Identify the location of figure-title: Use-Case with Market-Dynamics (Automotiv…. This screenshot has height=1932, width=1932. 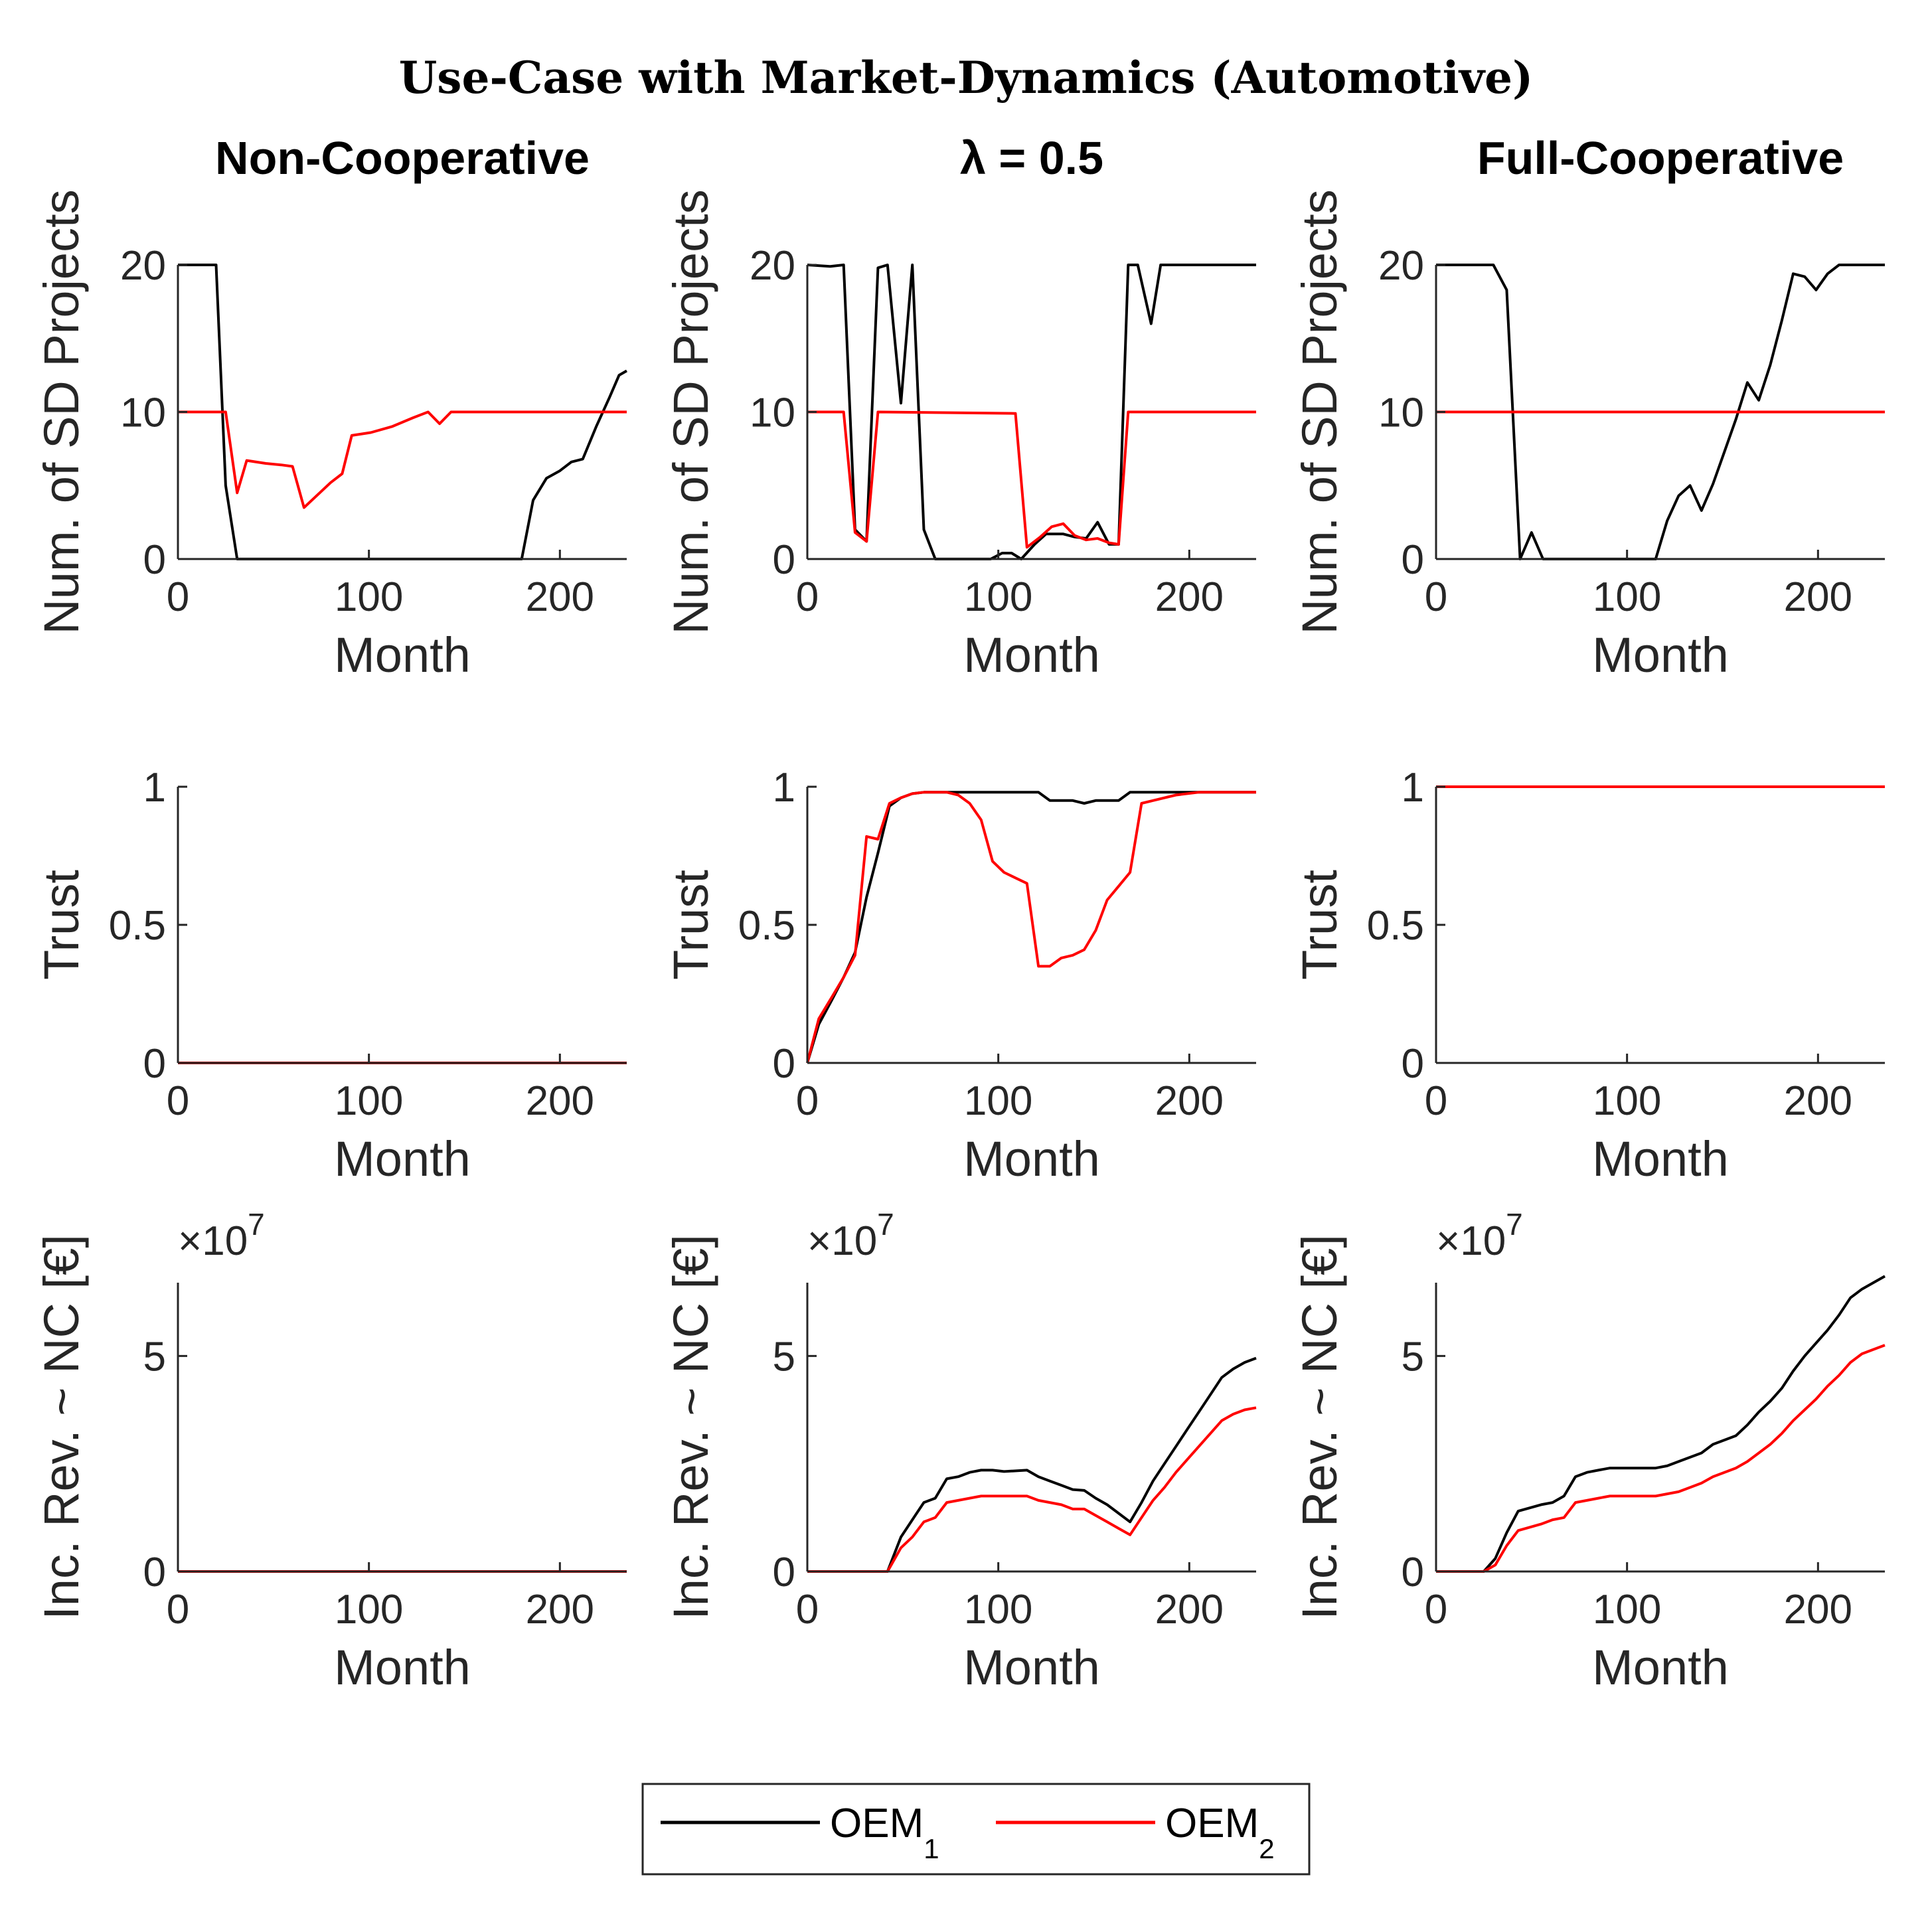
(966, 78).